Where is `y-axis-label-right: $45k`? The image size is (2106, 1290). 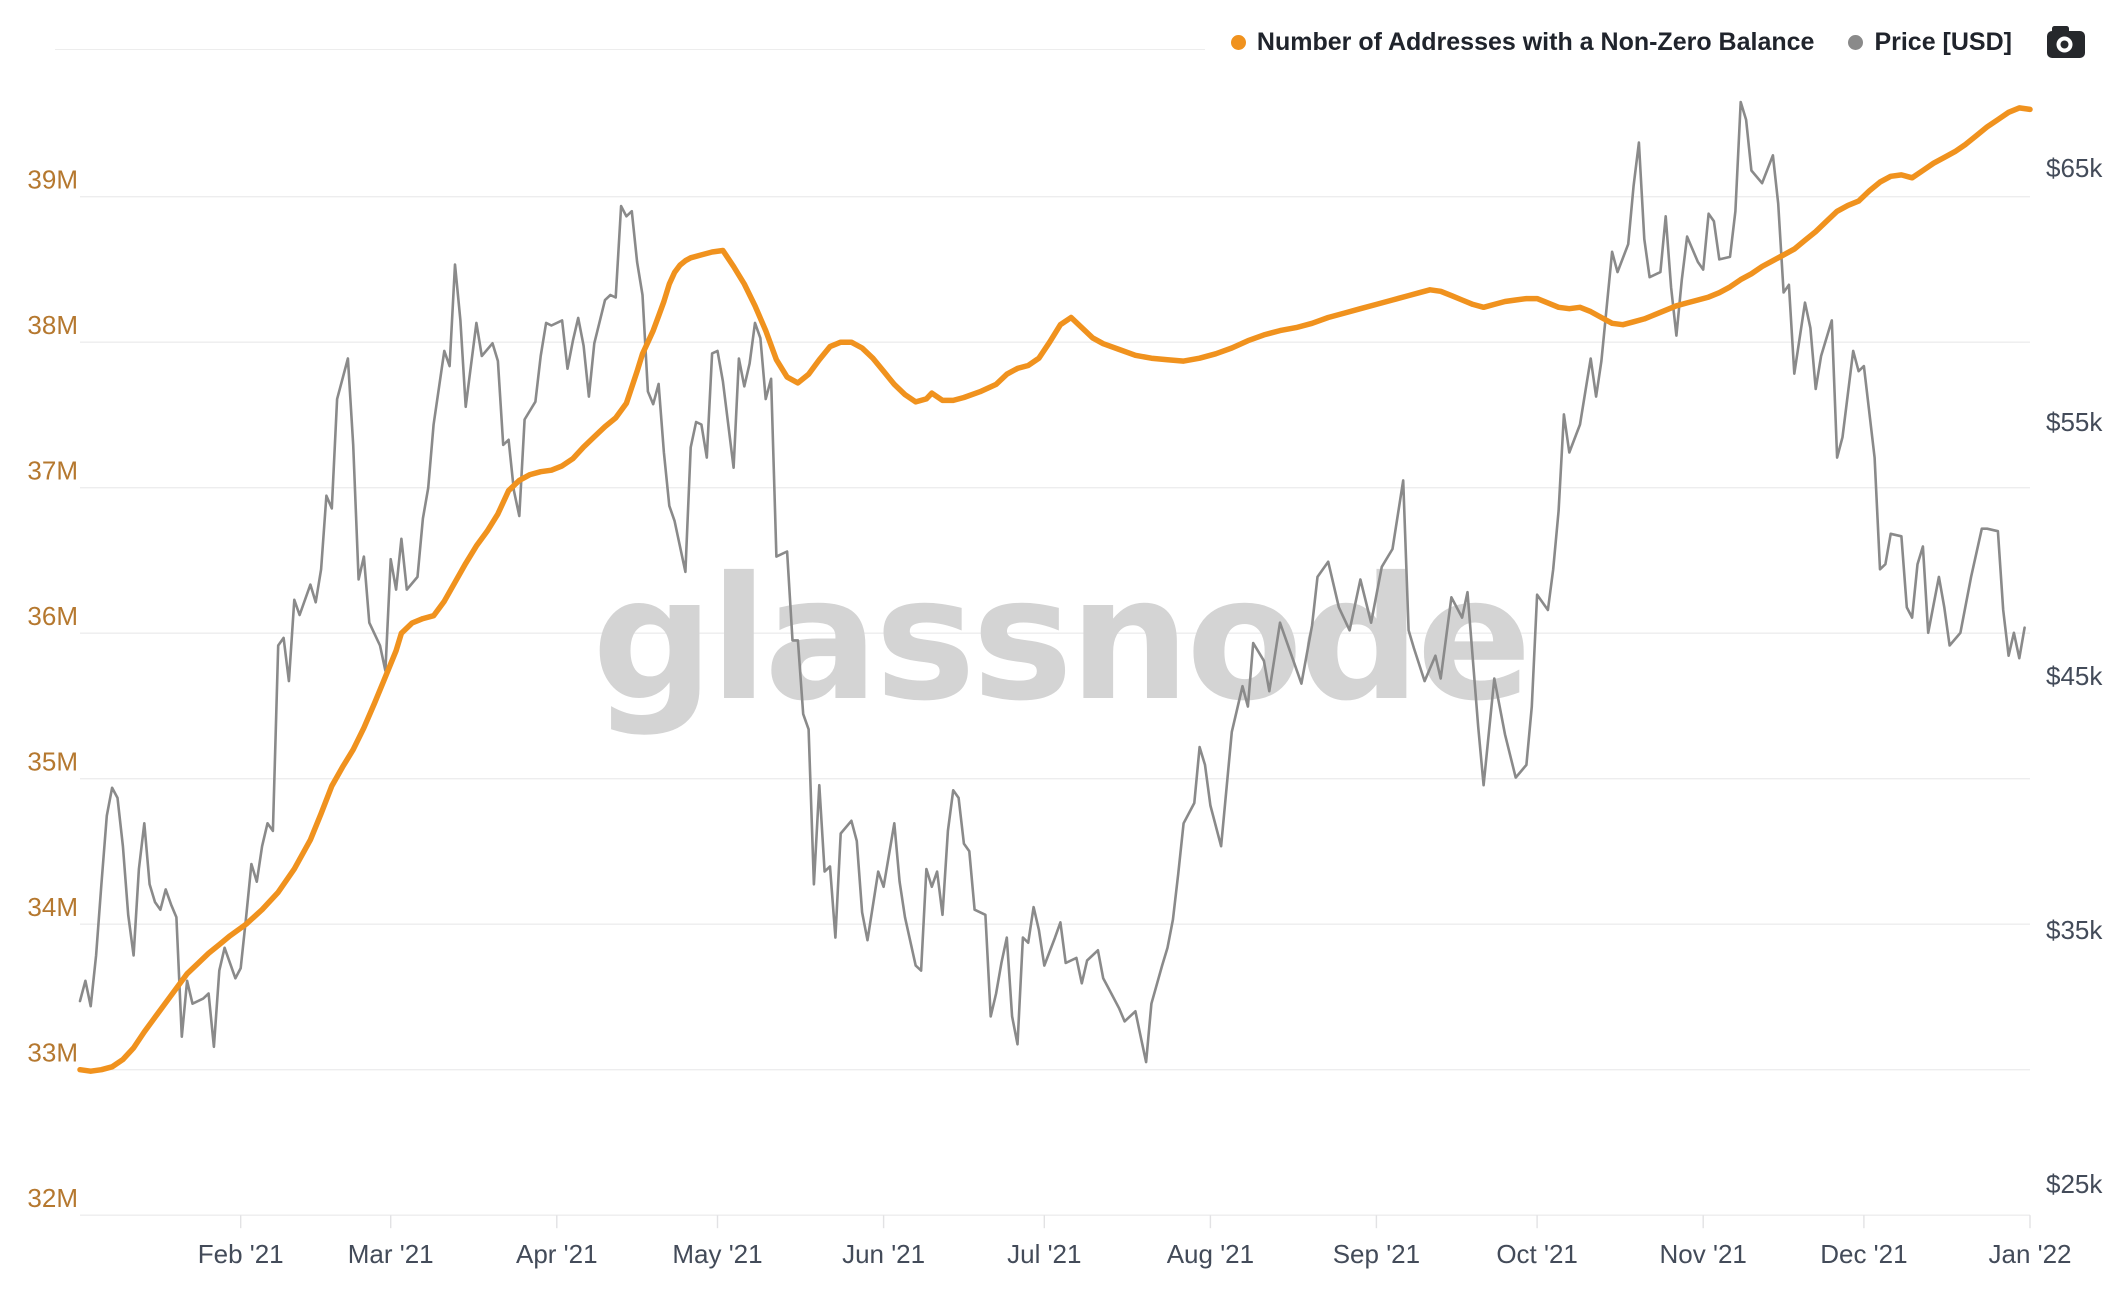
y-axis-label-right: $45k is located at coordinates (2074, 676).